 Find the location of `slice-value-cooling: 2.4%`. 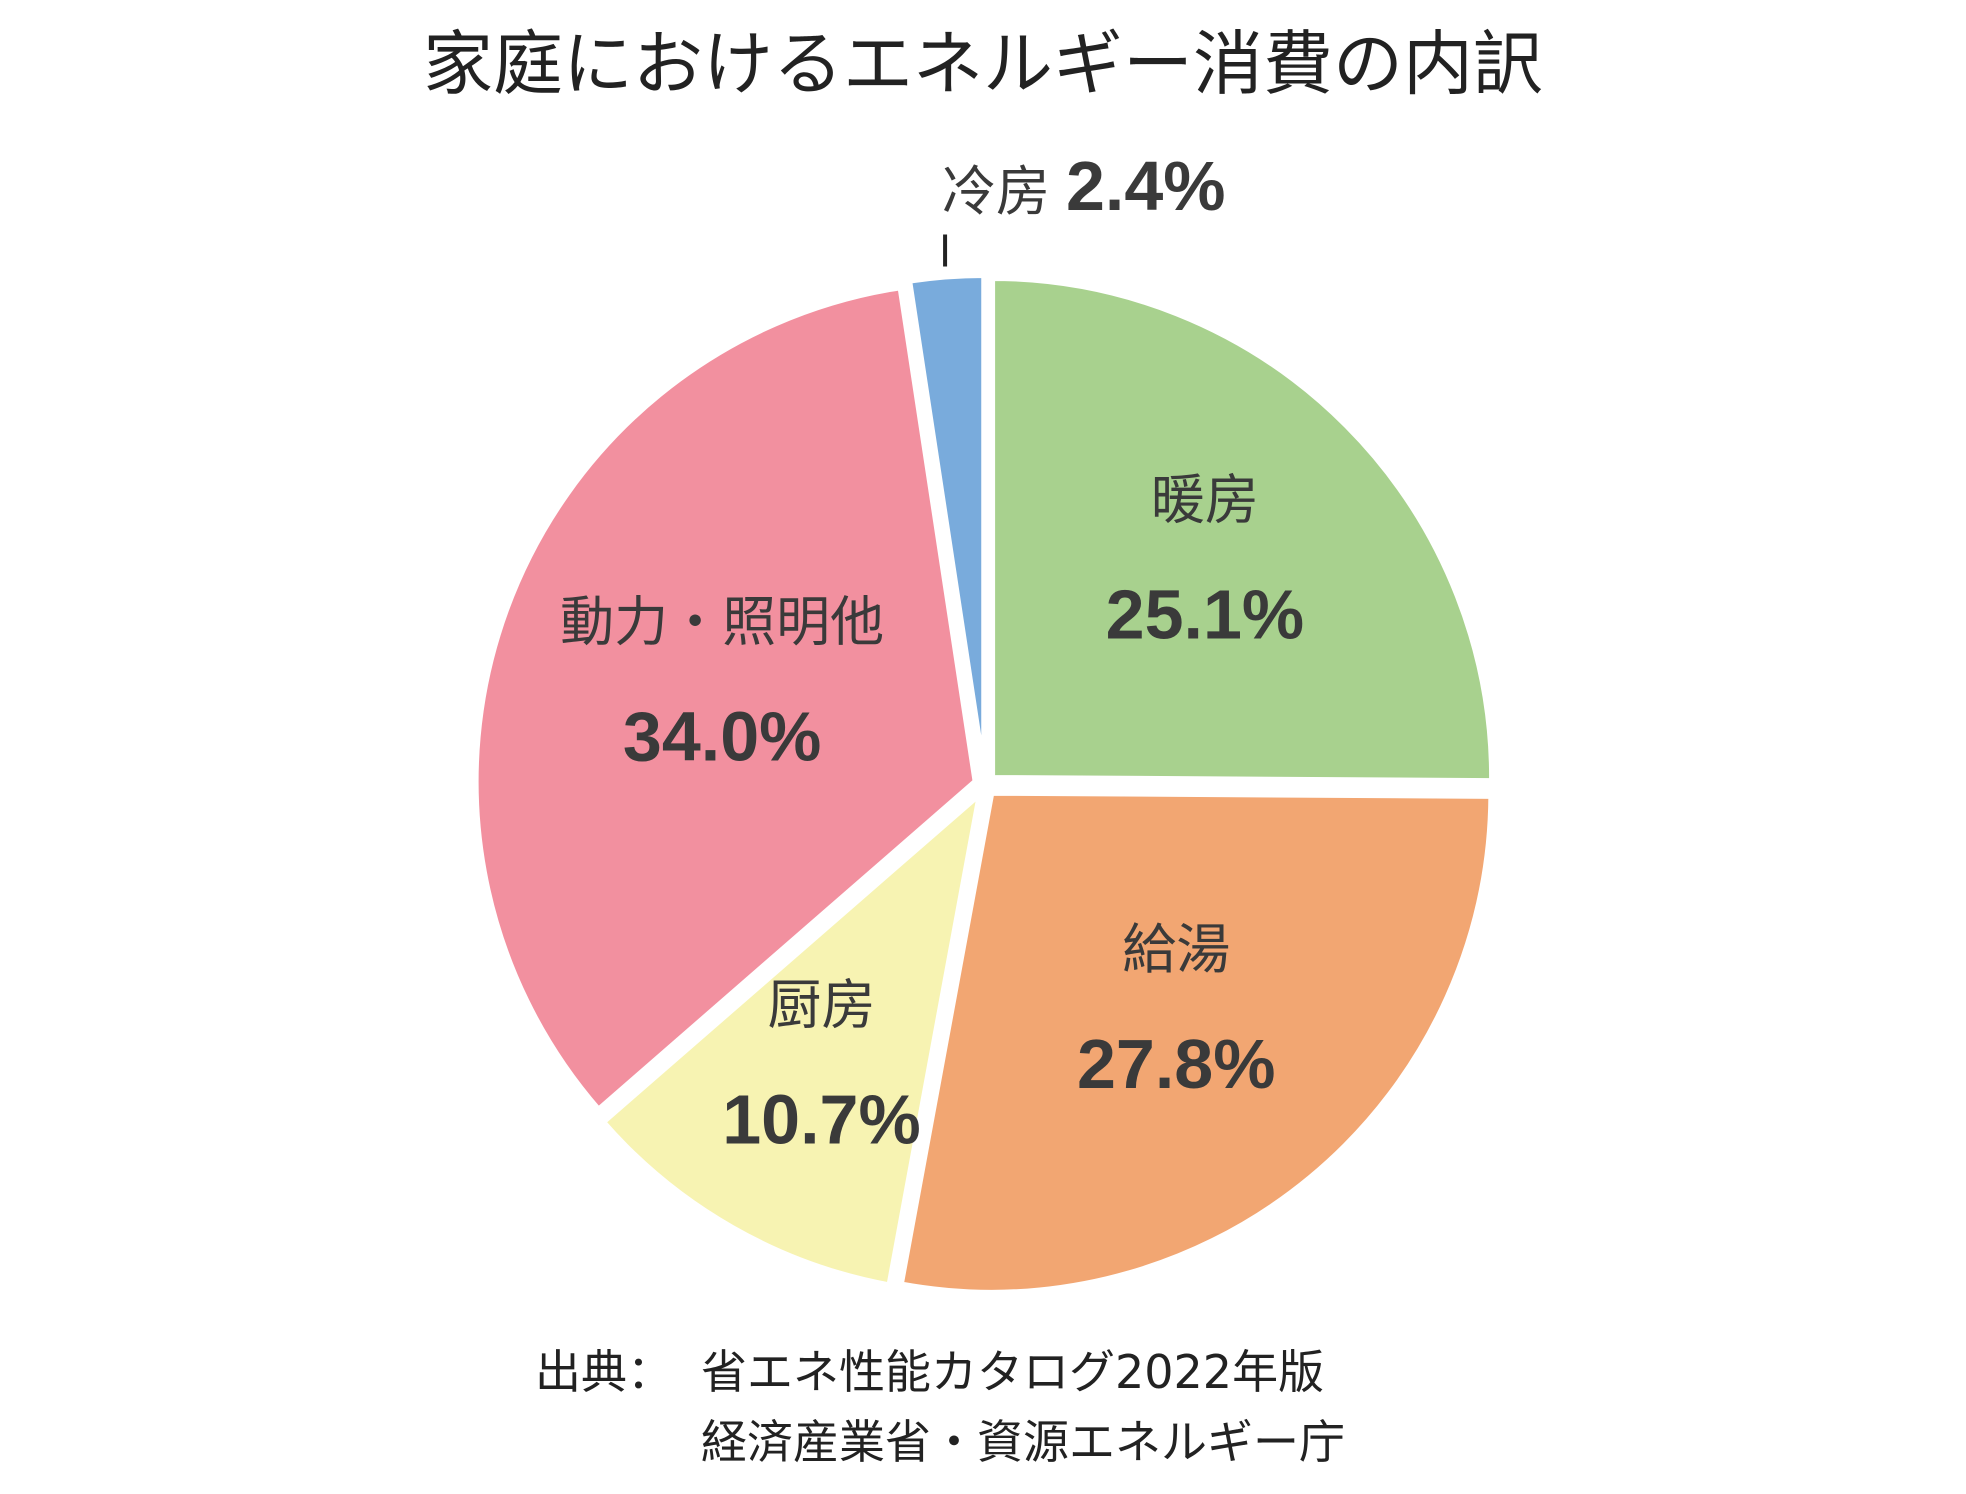

slice-value-cooling: 2.4% is located at coordinates (1146, 186).